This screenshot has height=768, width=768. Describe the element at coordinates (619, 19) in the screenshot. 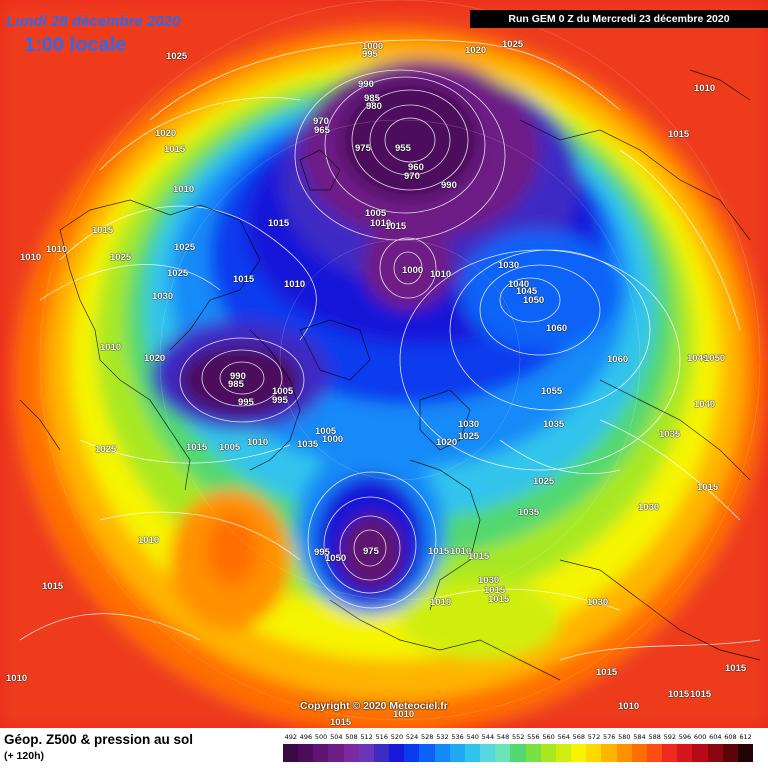

I see `run-info: Run GEM 0 Z du Mercredi 23 décembre 2020` at that location.